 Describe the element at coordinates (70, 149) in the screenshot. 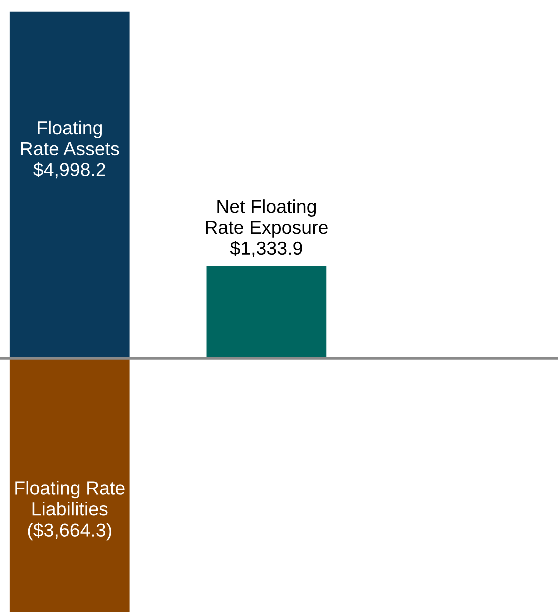

I see `data-label: Floating Rate Assets $4,998.2` at that location.